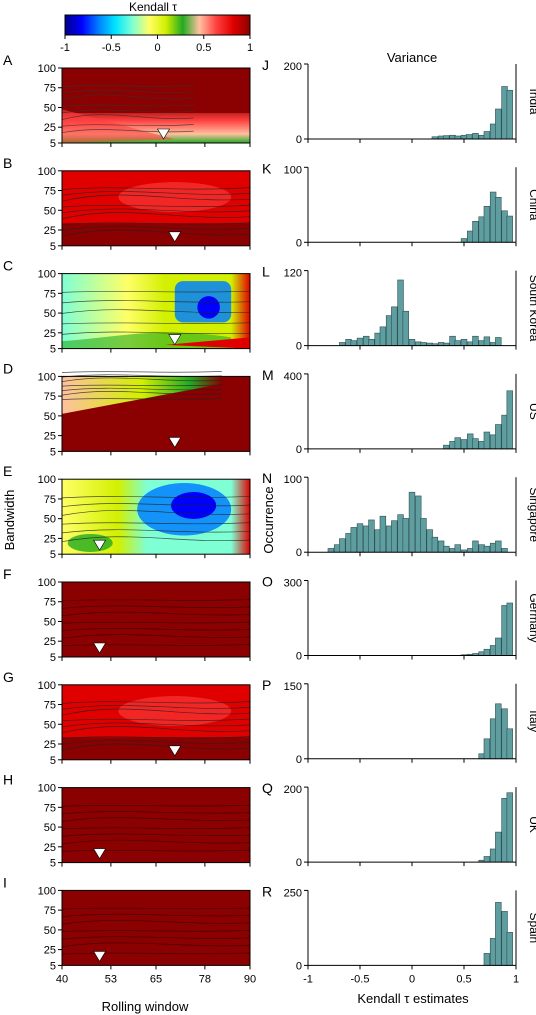 The height and width of the screenshot is (1015, 536). What do you see at coordinates (531, 721) in the screenshot?
I see `country-label: Italy` at bounding box center [531, 721].